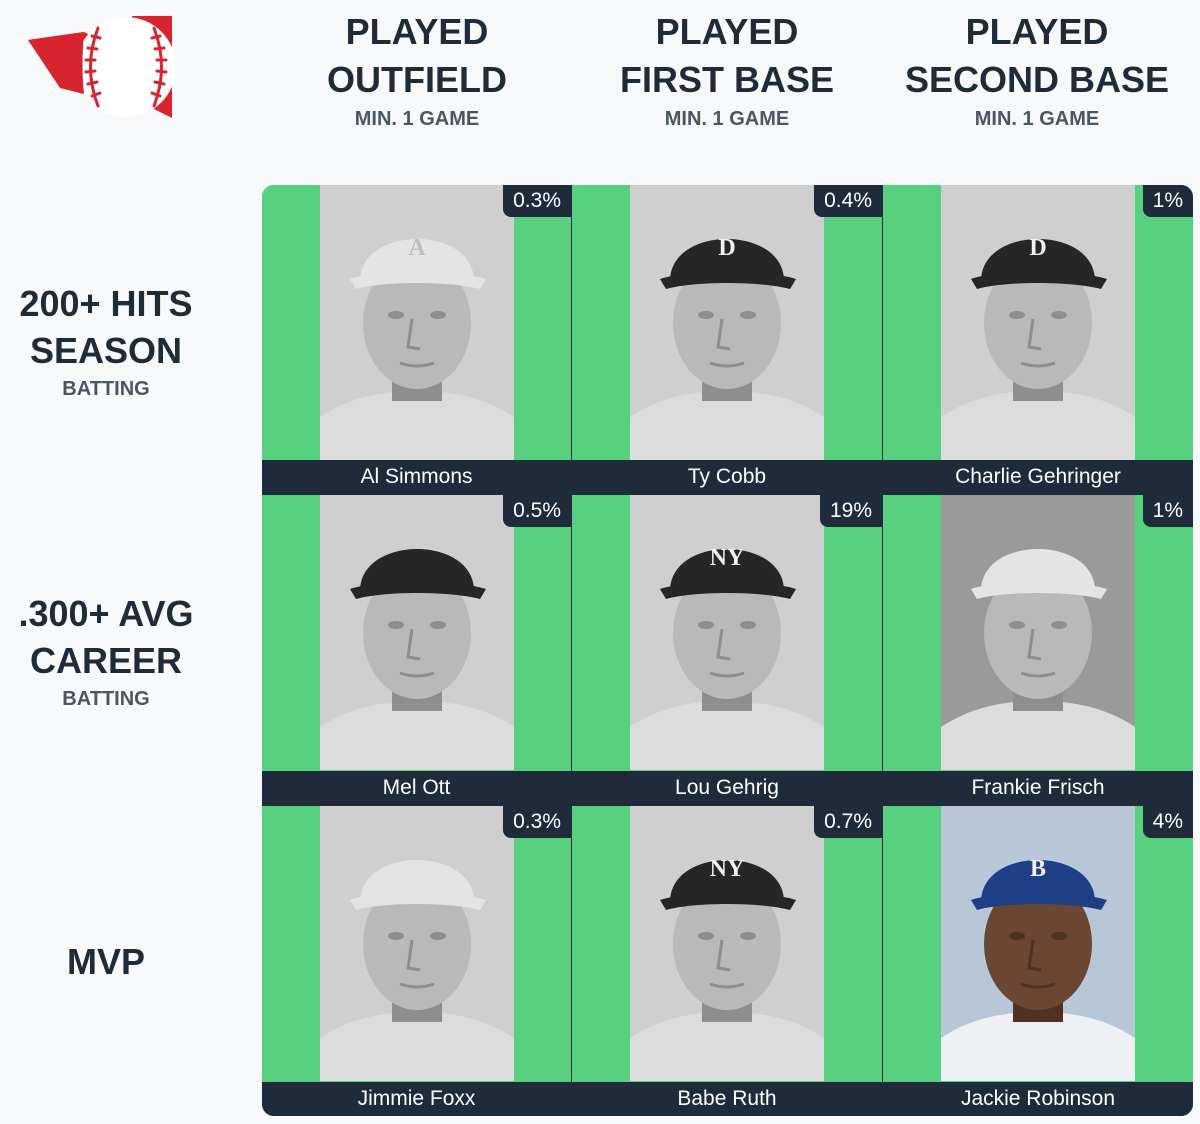 The width and height of the screenshot is (1200, 1124). What do you see at coordinates (537, 511) in the screenshot?
I see `rarity-badge: 0.5%` at bounding box center [537, 511].